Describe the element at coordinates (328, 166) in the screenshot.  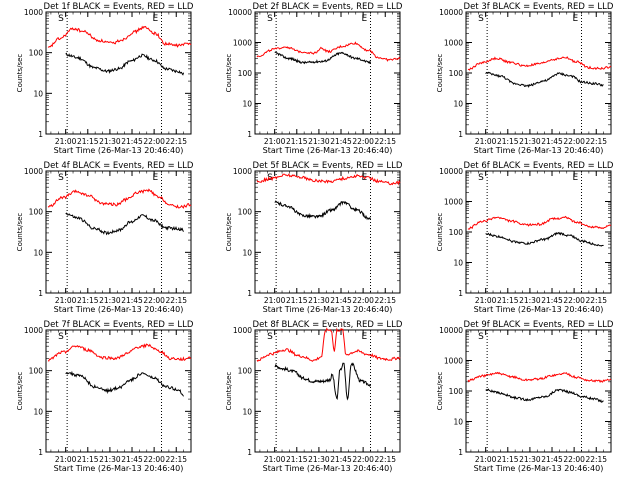
I see `panel-title: Det 5f BLACK = Events, RED = LLD` at that location.